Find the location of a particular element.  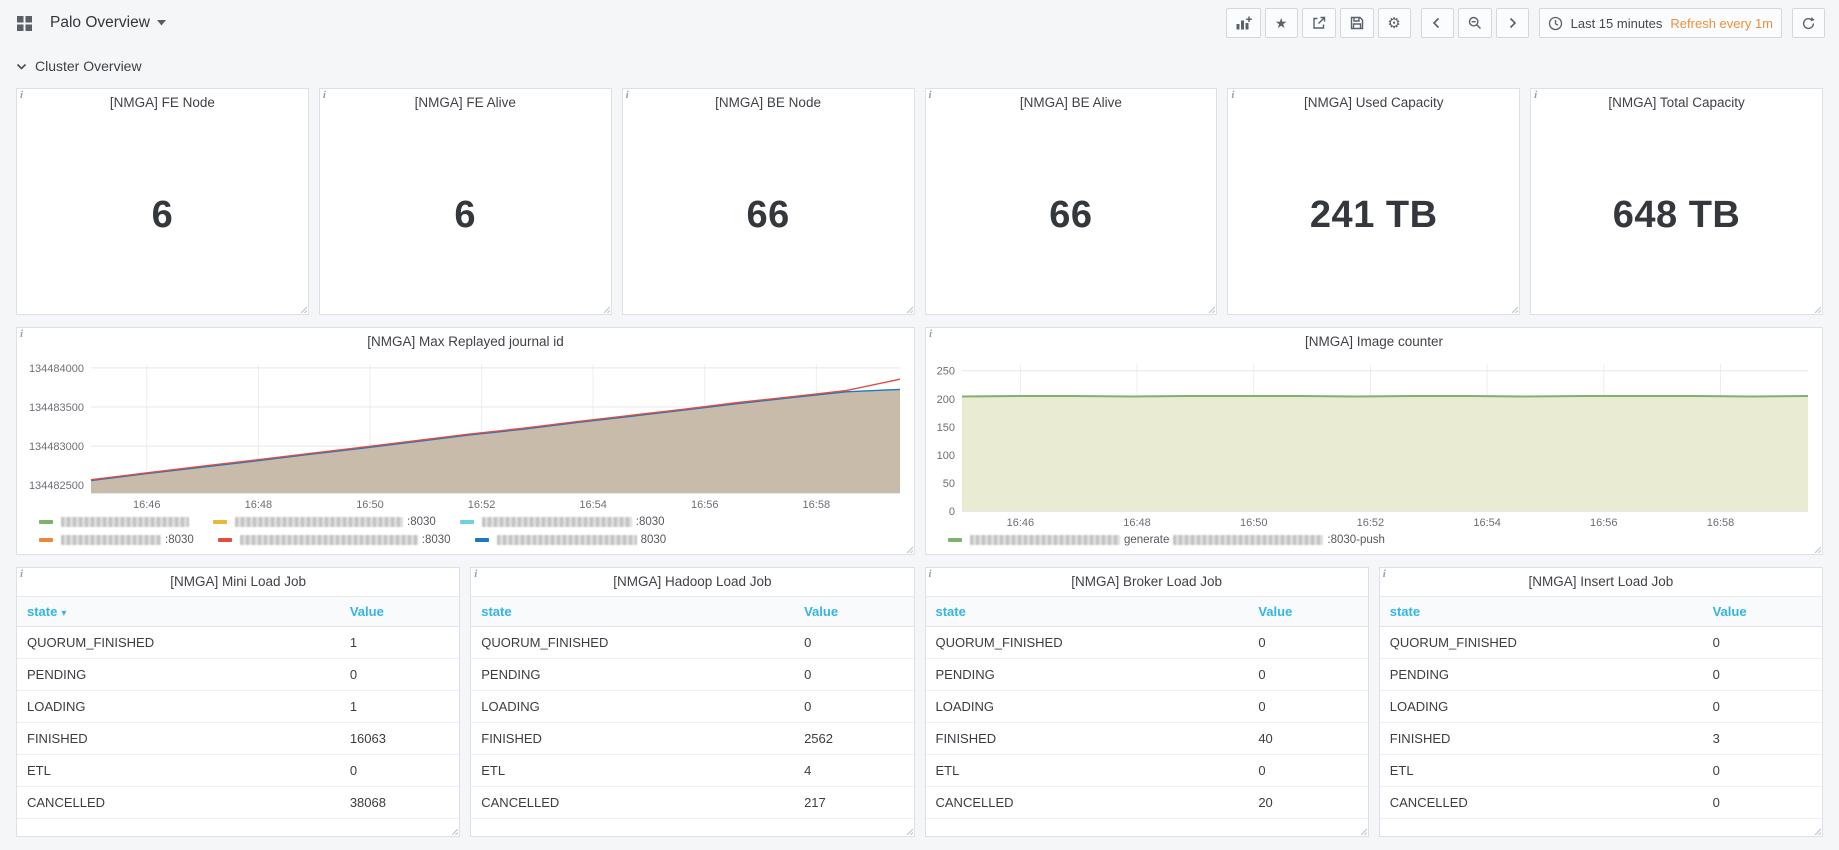

star-dashboard-button: ★ is located at coordinates (1281, 23).